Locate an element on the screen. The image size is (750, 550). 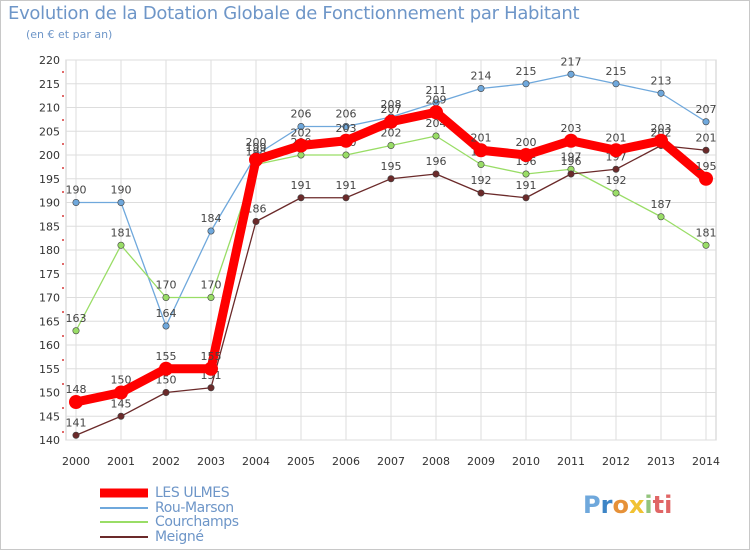
legend-label: Rou-Marson is located at coordinates (194, 507).